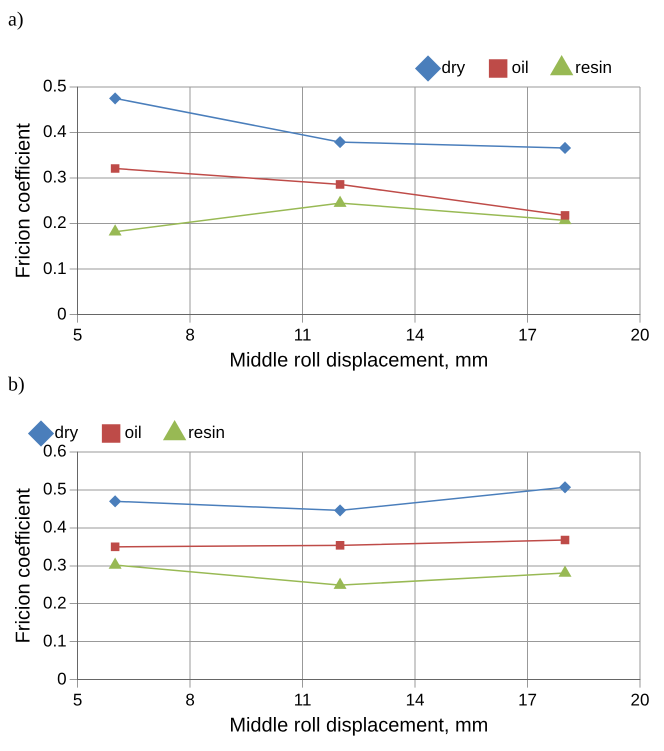  What do you see at coordinates (16, 19) in the screenshot?
I see `chart-title: a)` at bounding box center [16, 19].